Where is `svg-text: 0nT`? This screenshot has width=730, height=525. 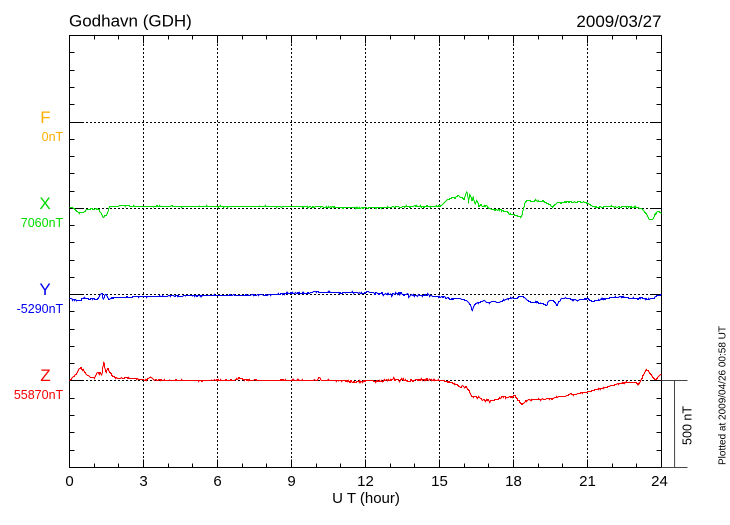
svg-text: 0nT is located at coordinates (53, 137).